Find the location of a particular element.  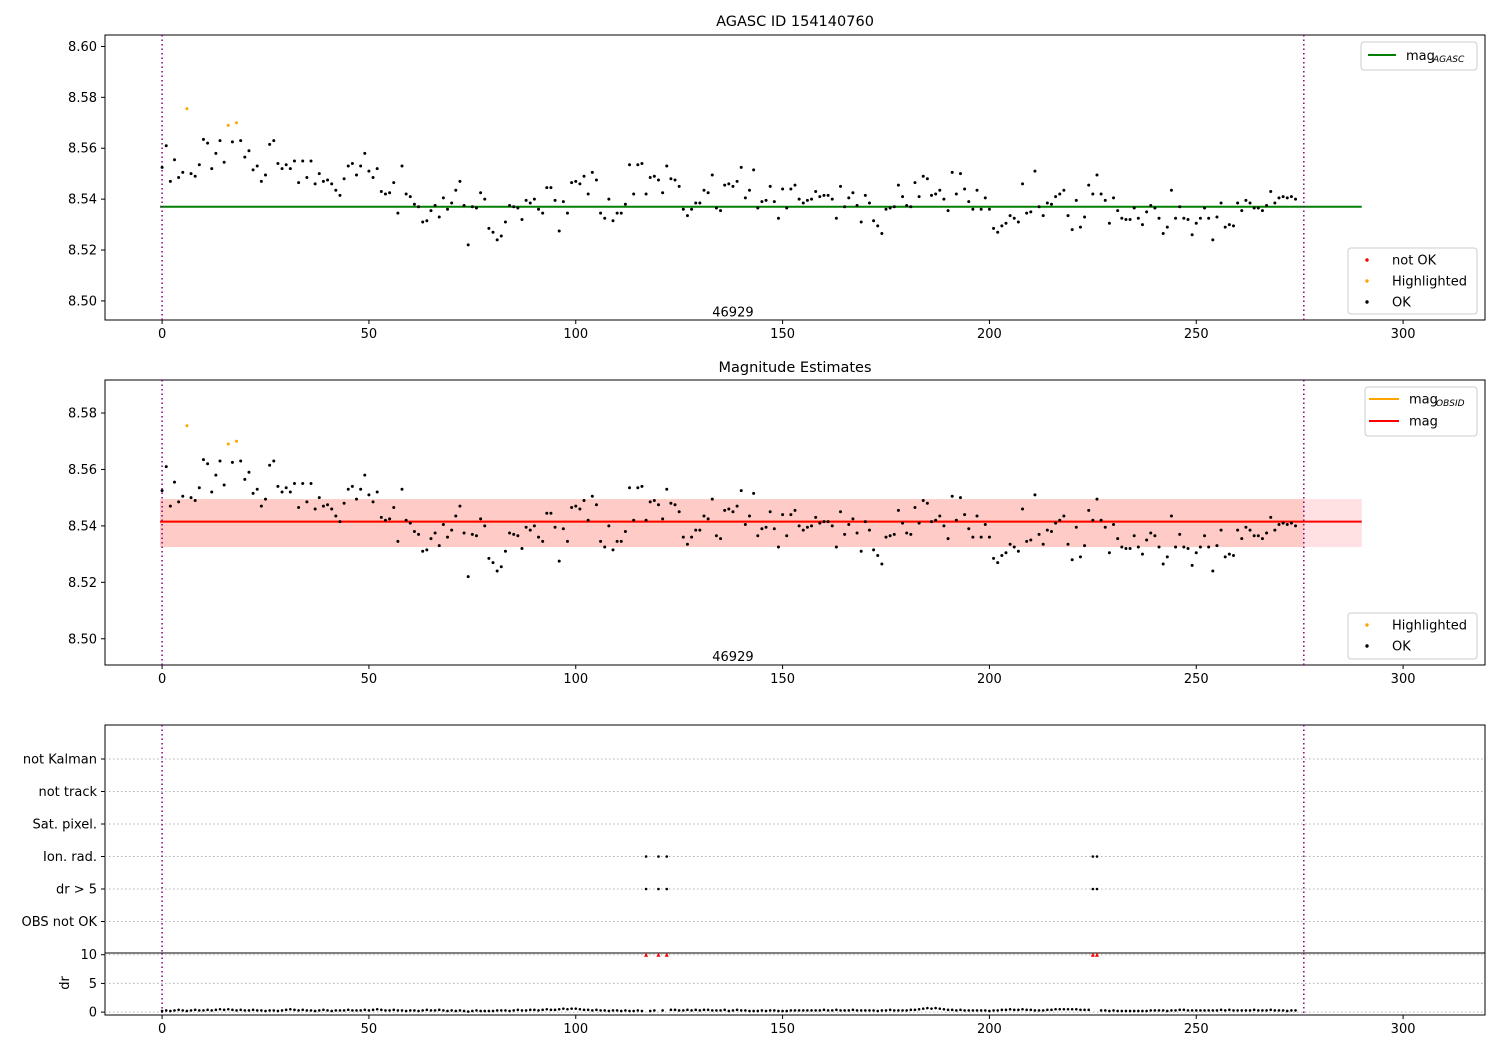

panel-2-point-highlighted is located at coordinates (237, 441).